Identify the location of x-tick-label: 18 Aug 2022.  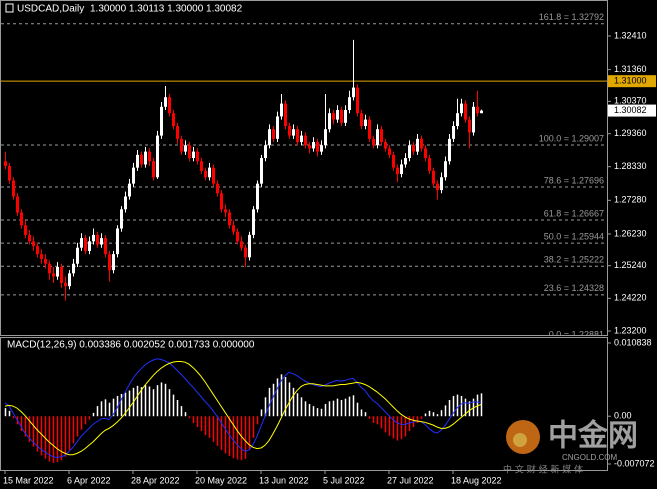
(476, 480).